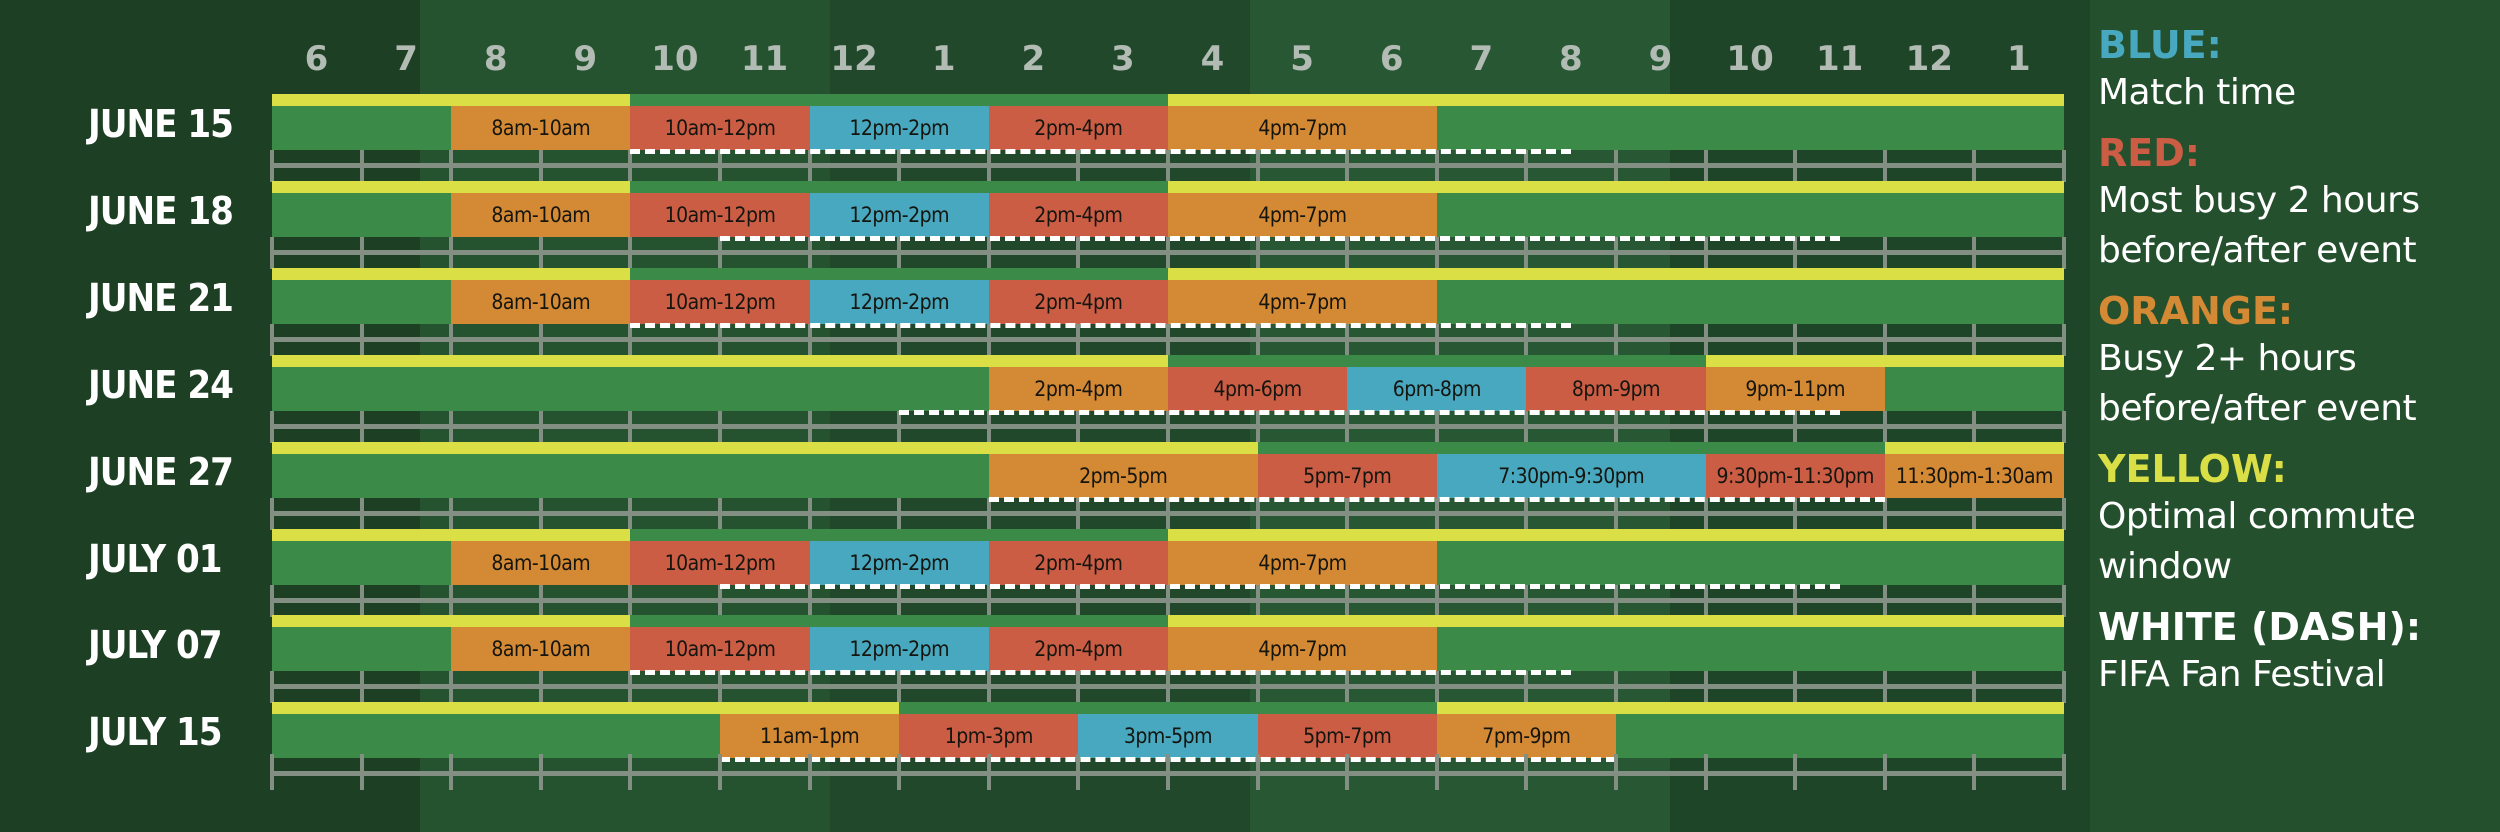  Describe the element at coordinates (1347, 475) in the screenshot. I see `time-segment-red: 5pm-7pm` at that location.